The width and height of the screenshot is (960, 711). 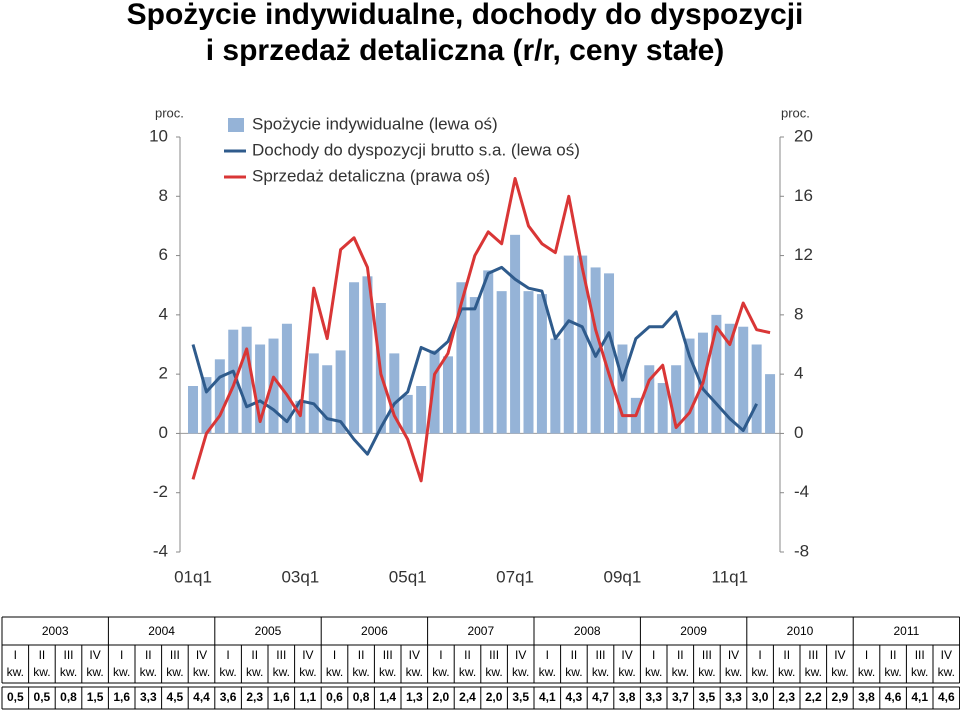 What do you see at coordinates (520, 697) in the screenshot?
I see `table-value: 3,5` at bounding box center [520, 697].